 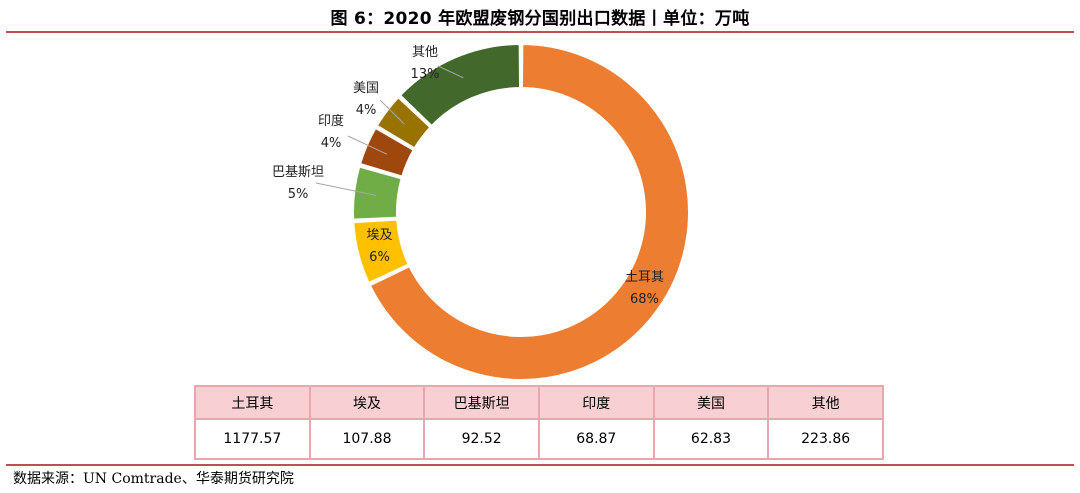 I want to click on table-value-row: 1177.57 107.88 92.52 68.87 62.83 223.86, so click(x=539, y=439).